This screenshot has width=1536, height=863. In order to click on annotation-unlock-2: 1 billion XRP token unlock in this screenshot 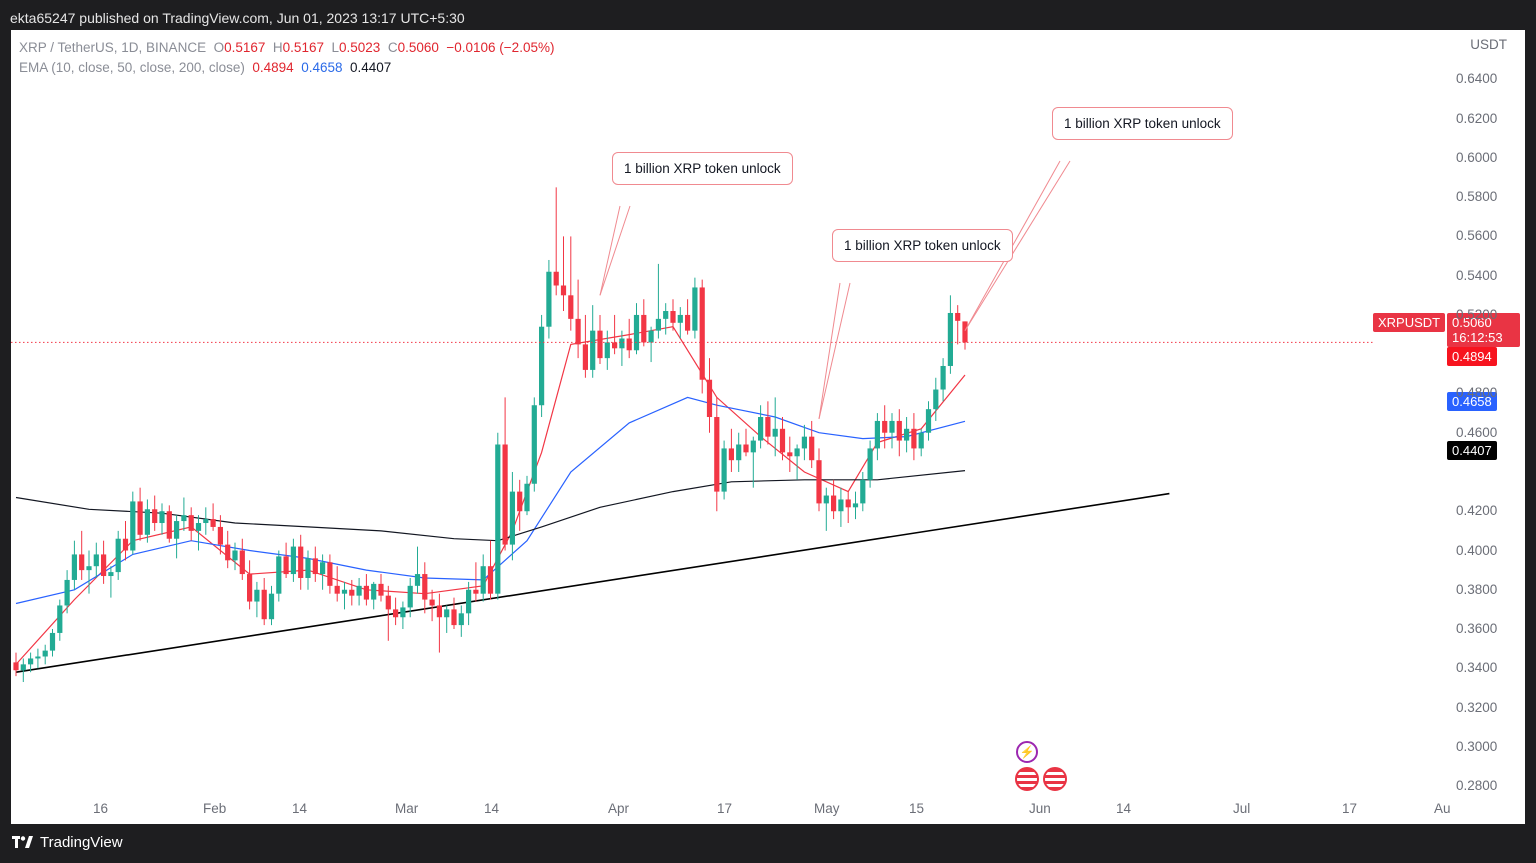, I will do `click(922, 245)`.